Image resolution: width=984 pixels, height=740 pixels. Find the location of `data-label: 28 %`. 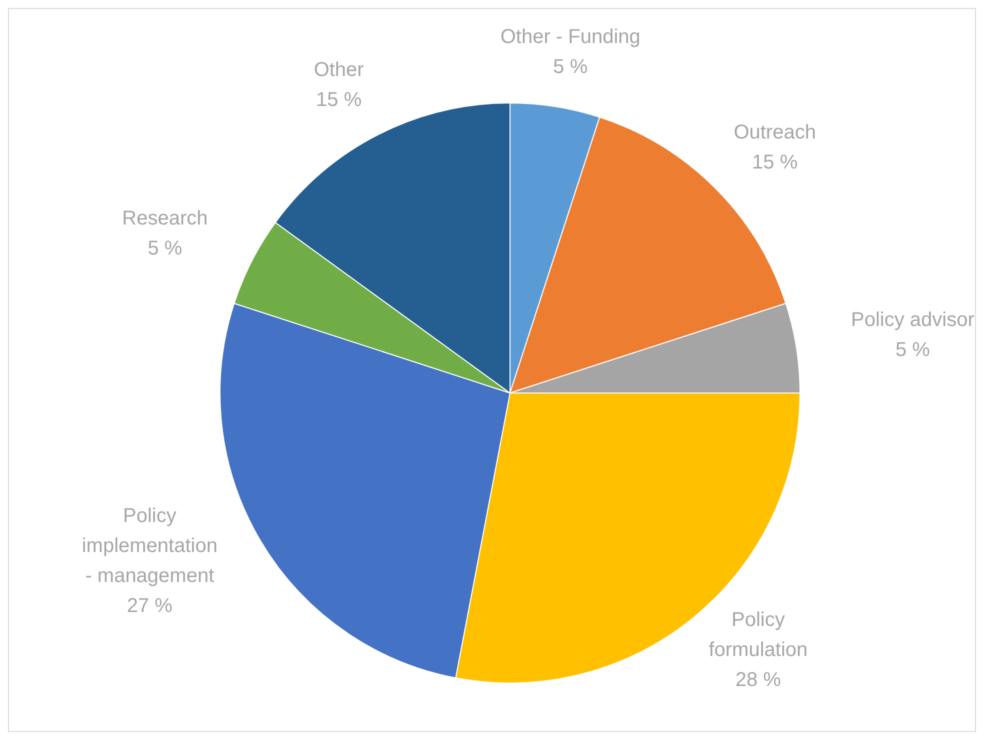

data-label: 28 % is located at coordinates (758, 679).